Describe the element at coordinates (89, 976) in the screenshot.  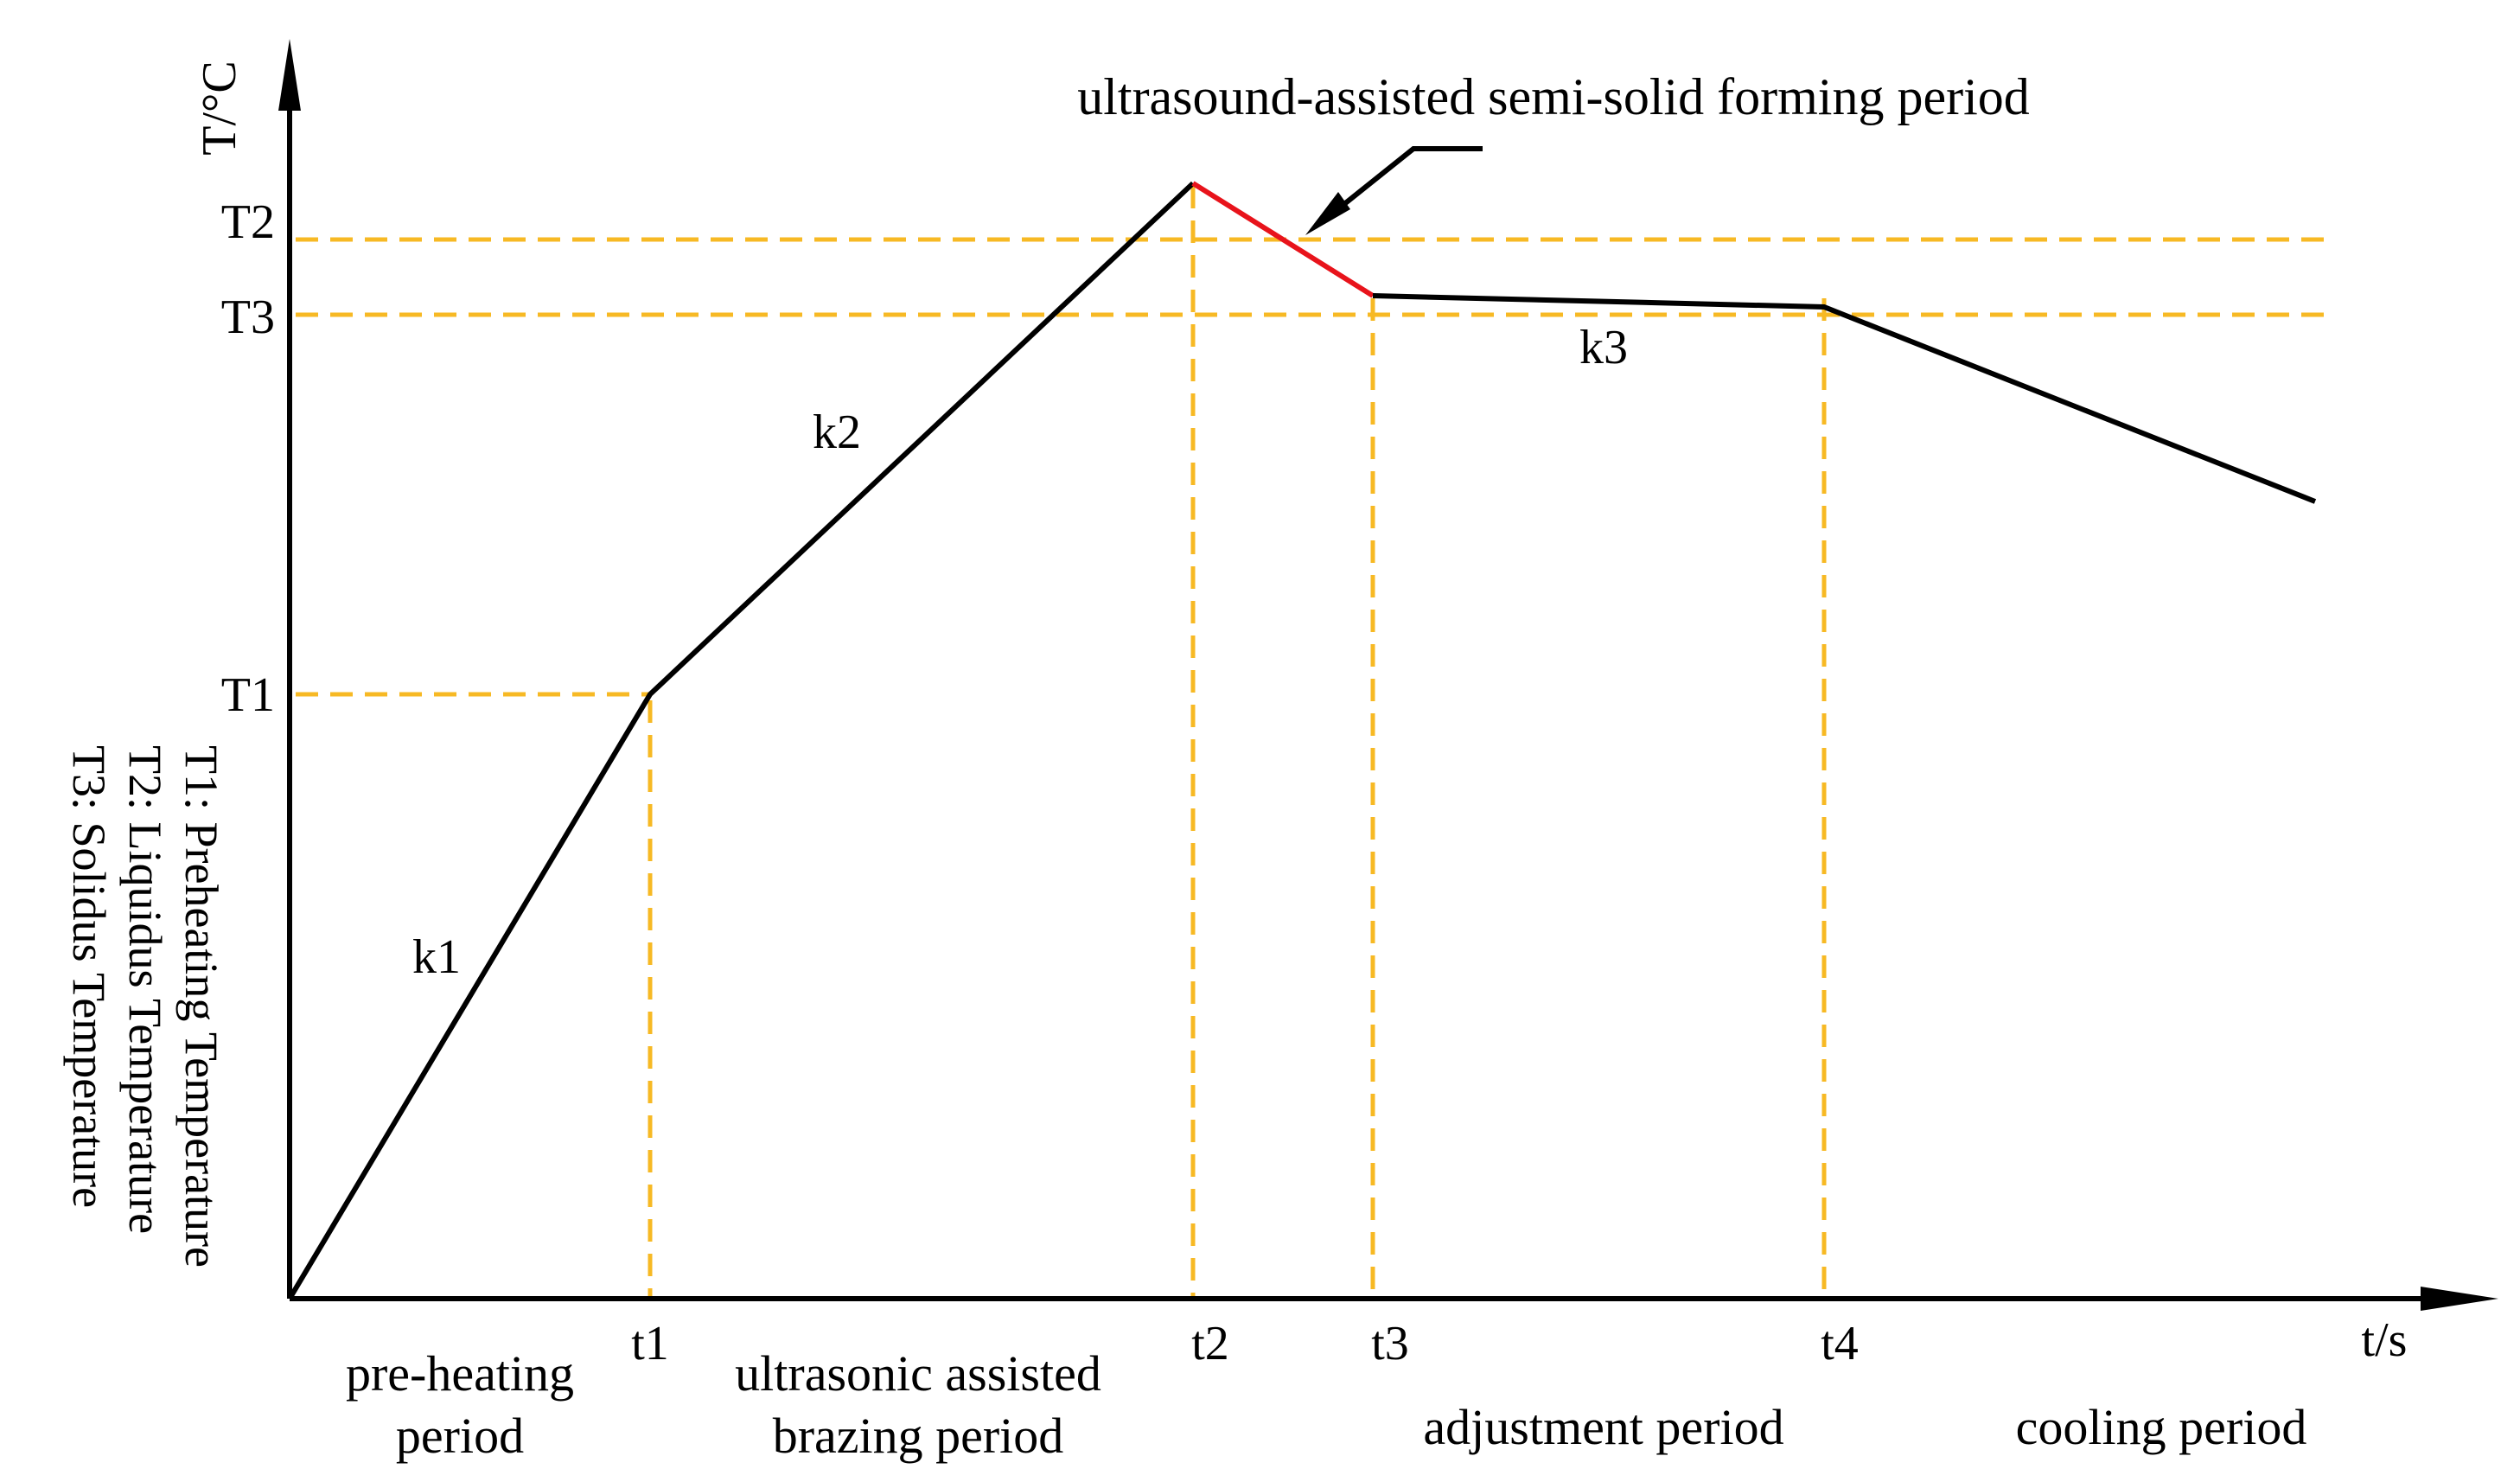
I see `legend-line-T3: T3: Solidus Temperature` at that location.